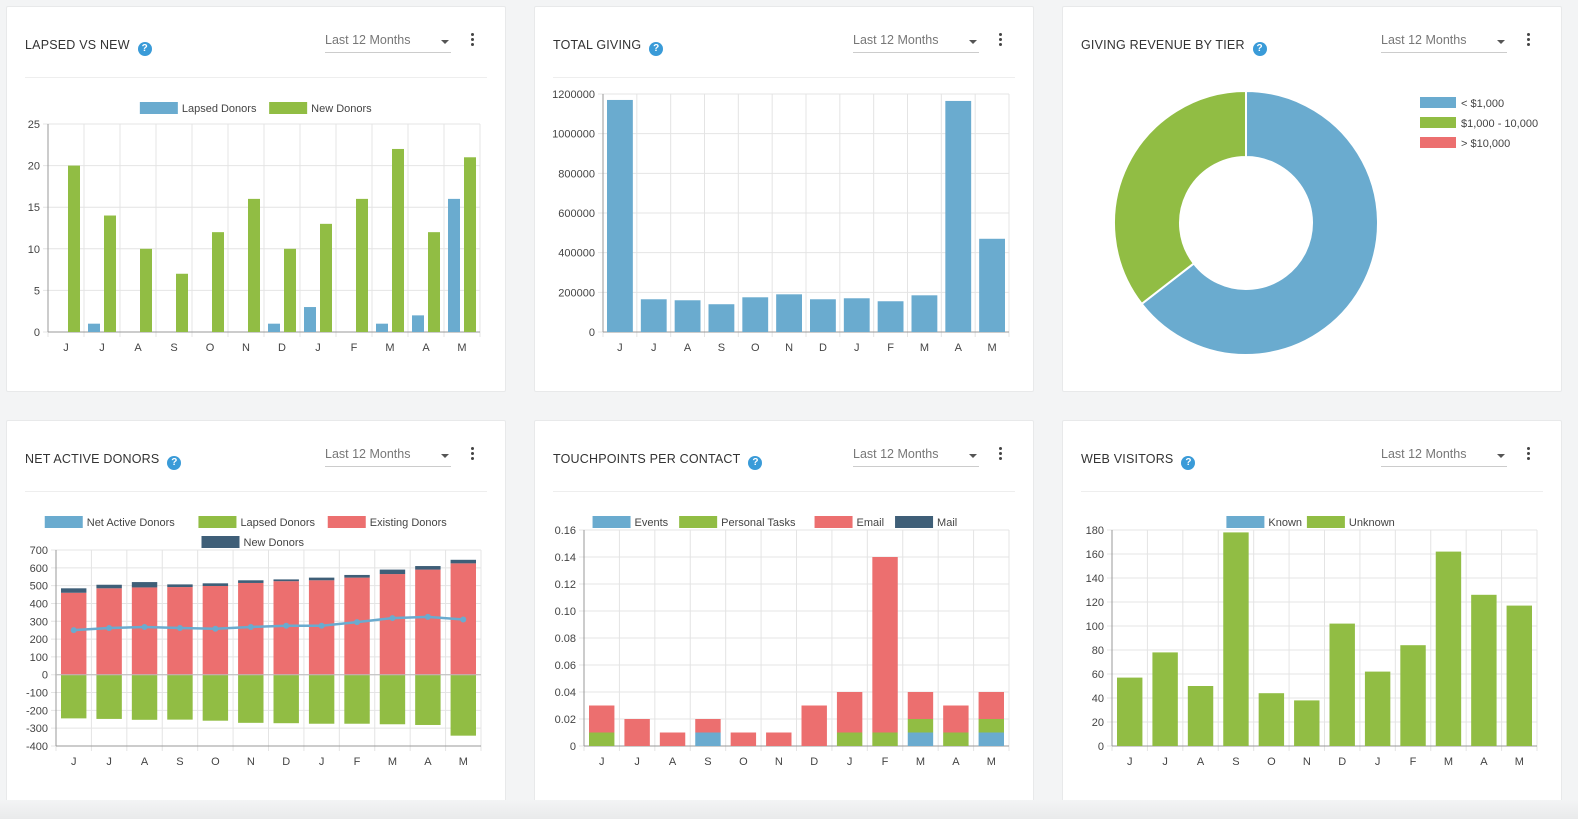 This screenshot has height=819, width=1578. What do you see at coordinates (1312, 456) in the screenshot?
I see `card-header: WEB VISITORS? Last 12 Months` at bounding box center [1312, 456].